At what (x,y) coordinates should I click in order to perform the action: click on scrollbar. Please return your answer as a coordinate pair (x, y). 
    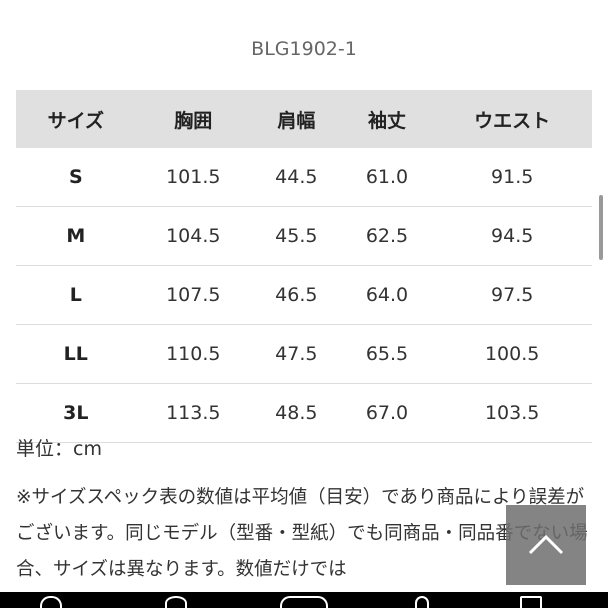
    Looking at the image, I should click on (601, 227).